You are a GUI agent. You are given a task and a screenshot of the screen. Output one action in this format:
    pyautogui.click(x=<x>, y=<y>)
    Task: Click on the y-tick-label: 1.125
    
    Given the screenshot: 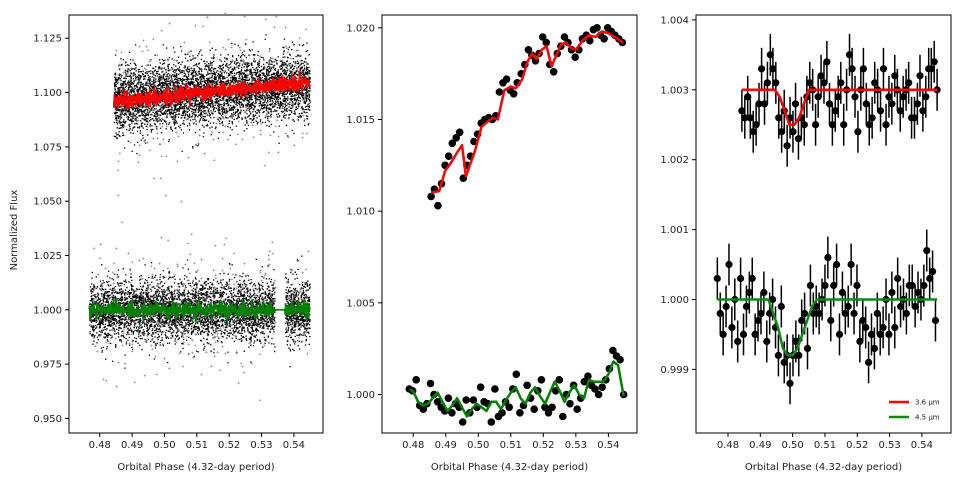 What is the action you would take?
    pyautogui.click(x=47, y=39)
    